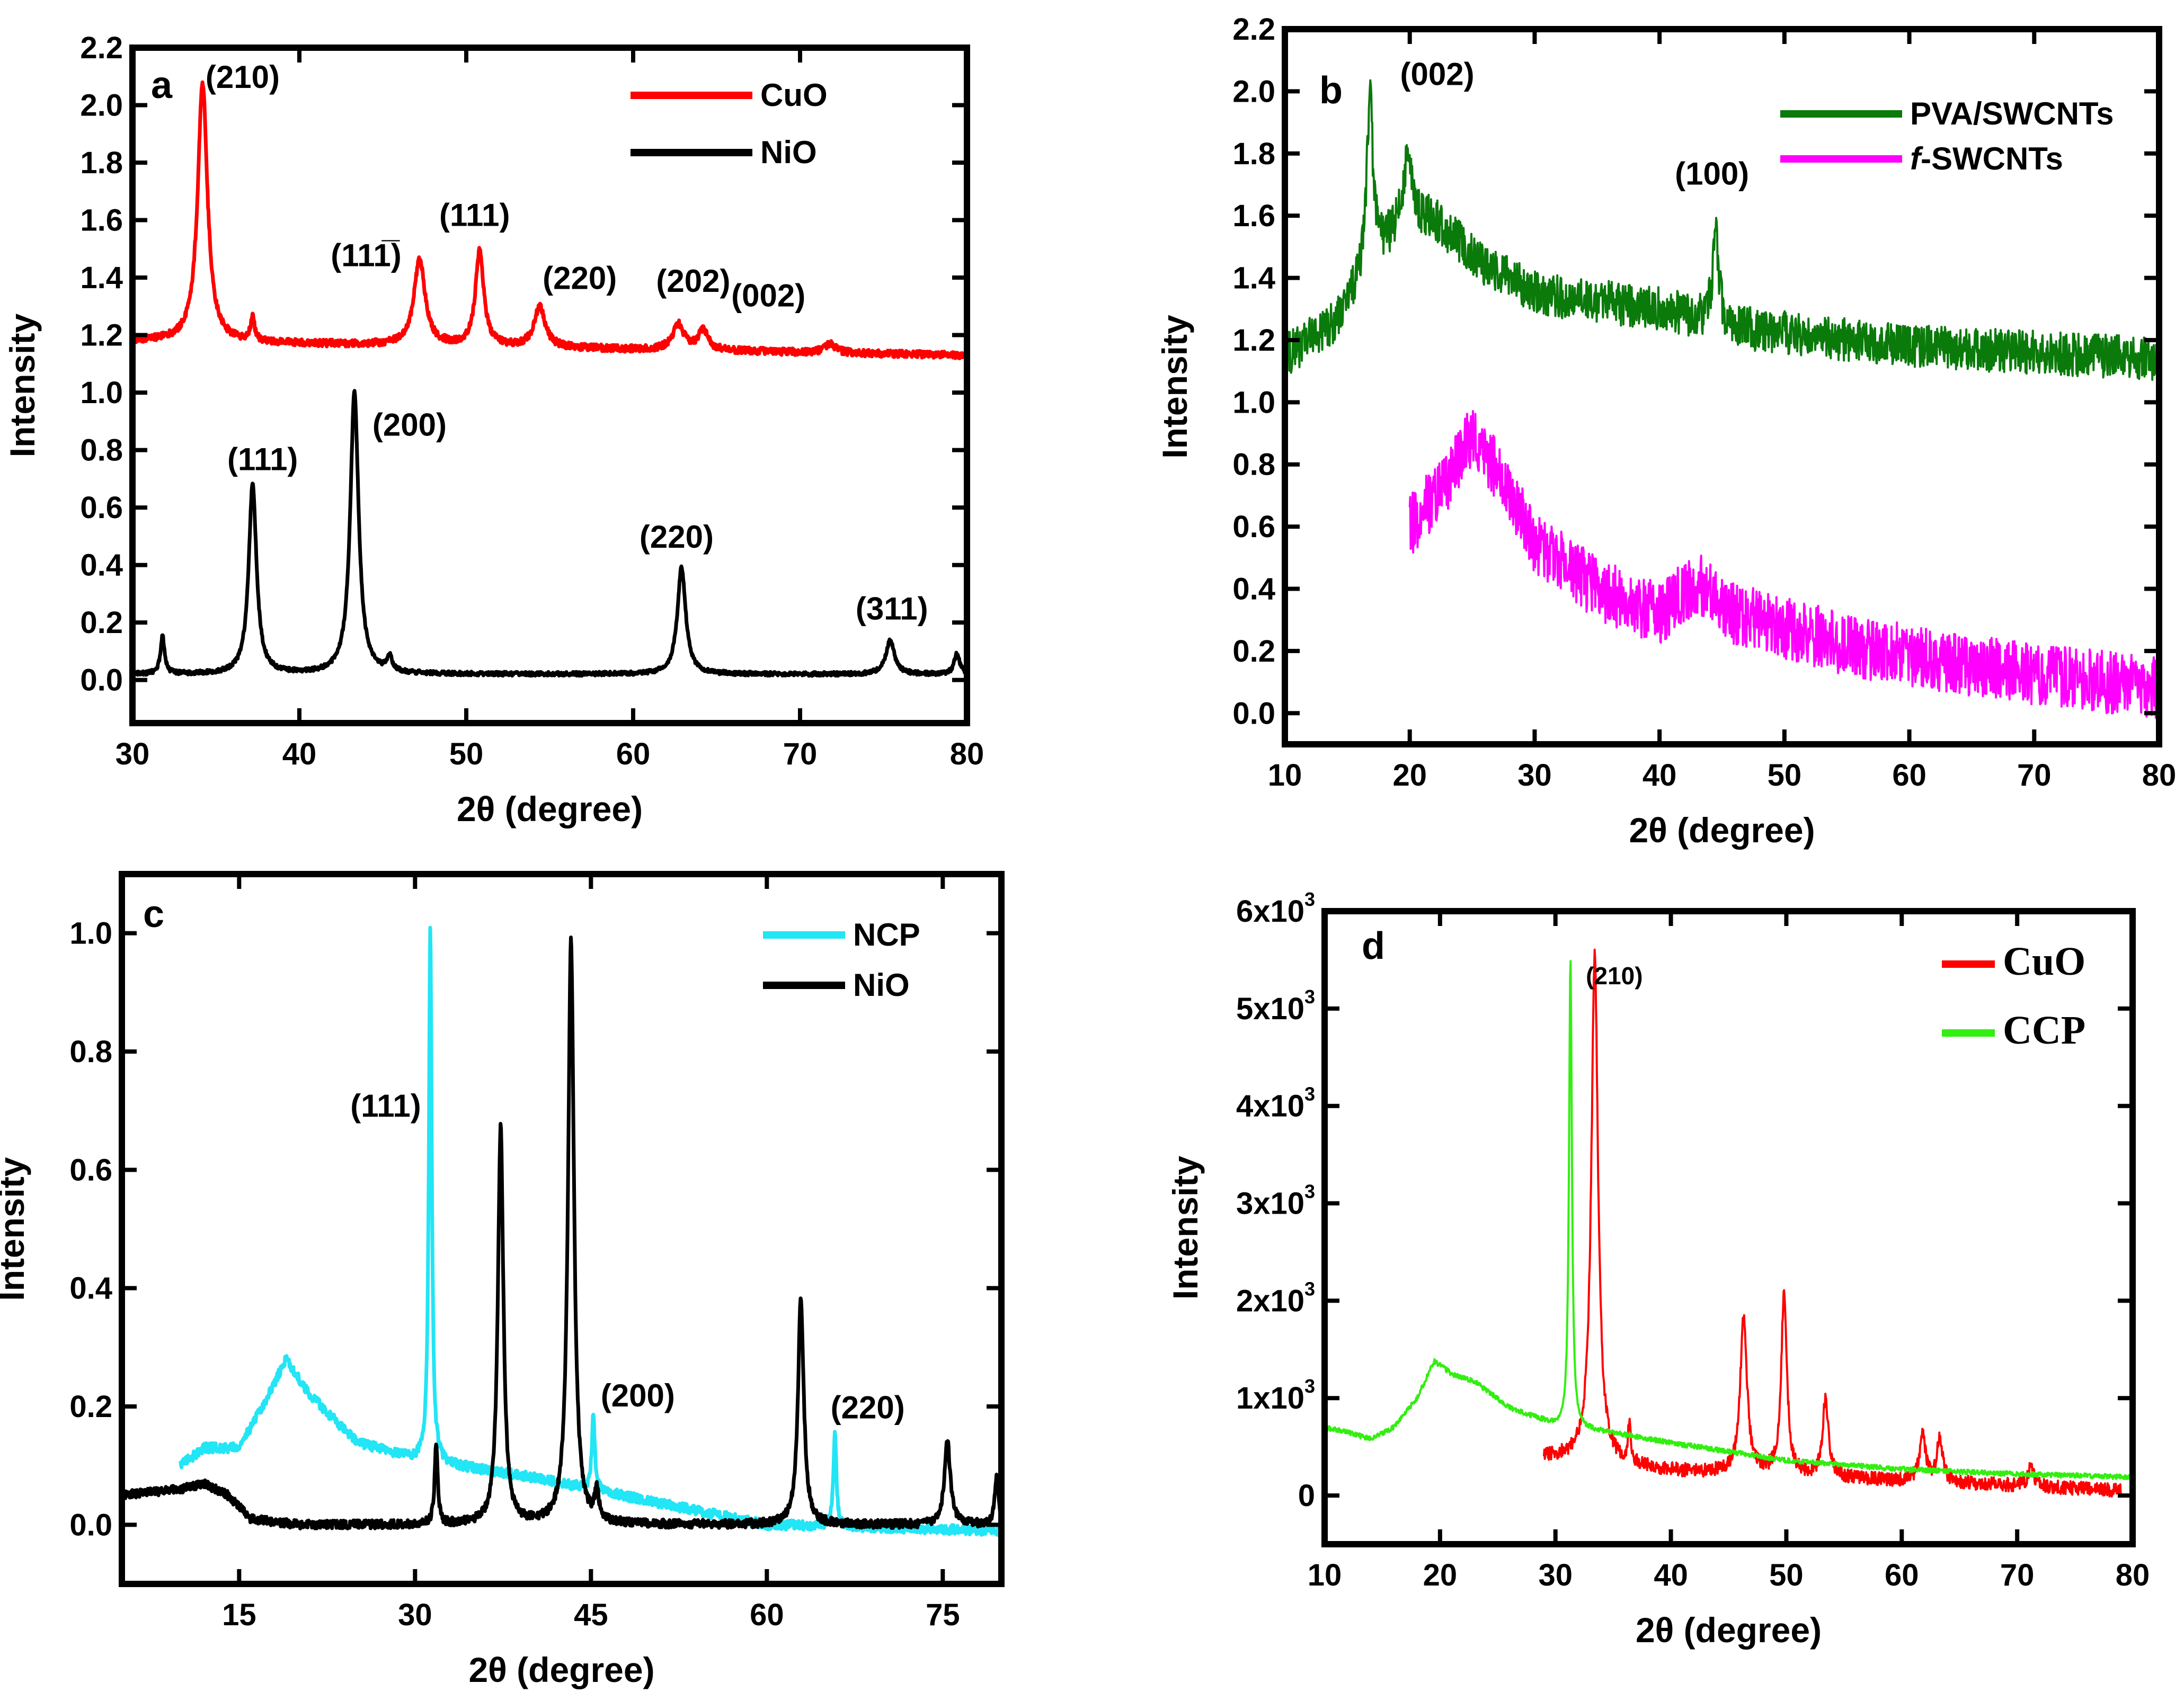  What do you see at coordinates (1785, 775) in the screenshot?
I see `x-tick-label: 50` at bounding box center [1785, 775].